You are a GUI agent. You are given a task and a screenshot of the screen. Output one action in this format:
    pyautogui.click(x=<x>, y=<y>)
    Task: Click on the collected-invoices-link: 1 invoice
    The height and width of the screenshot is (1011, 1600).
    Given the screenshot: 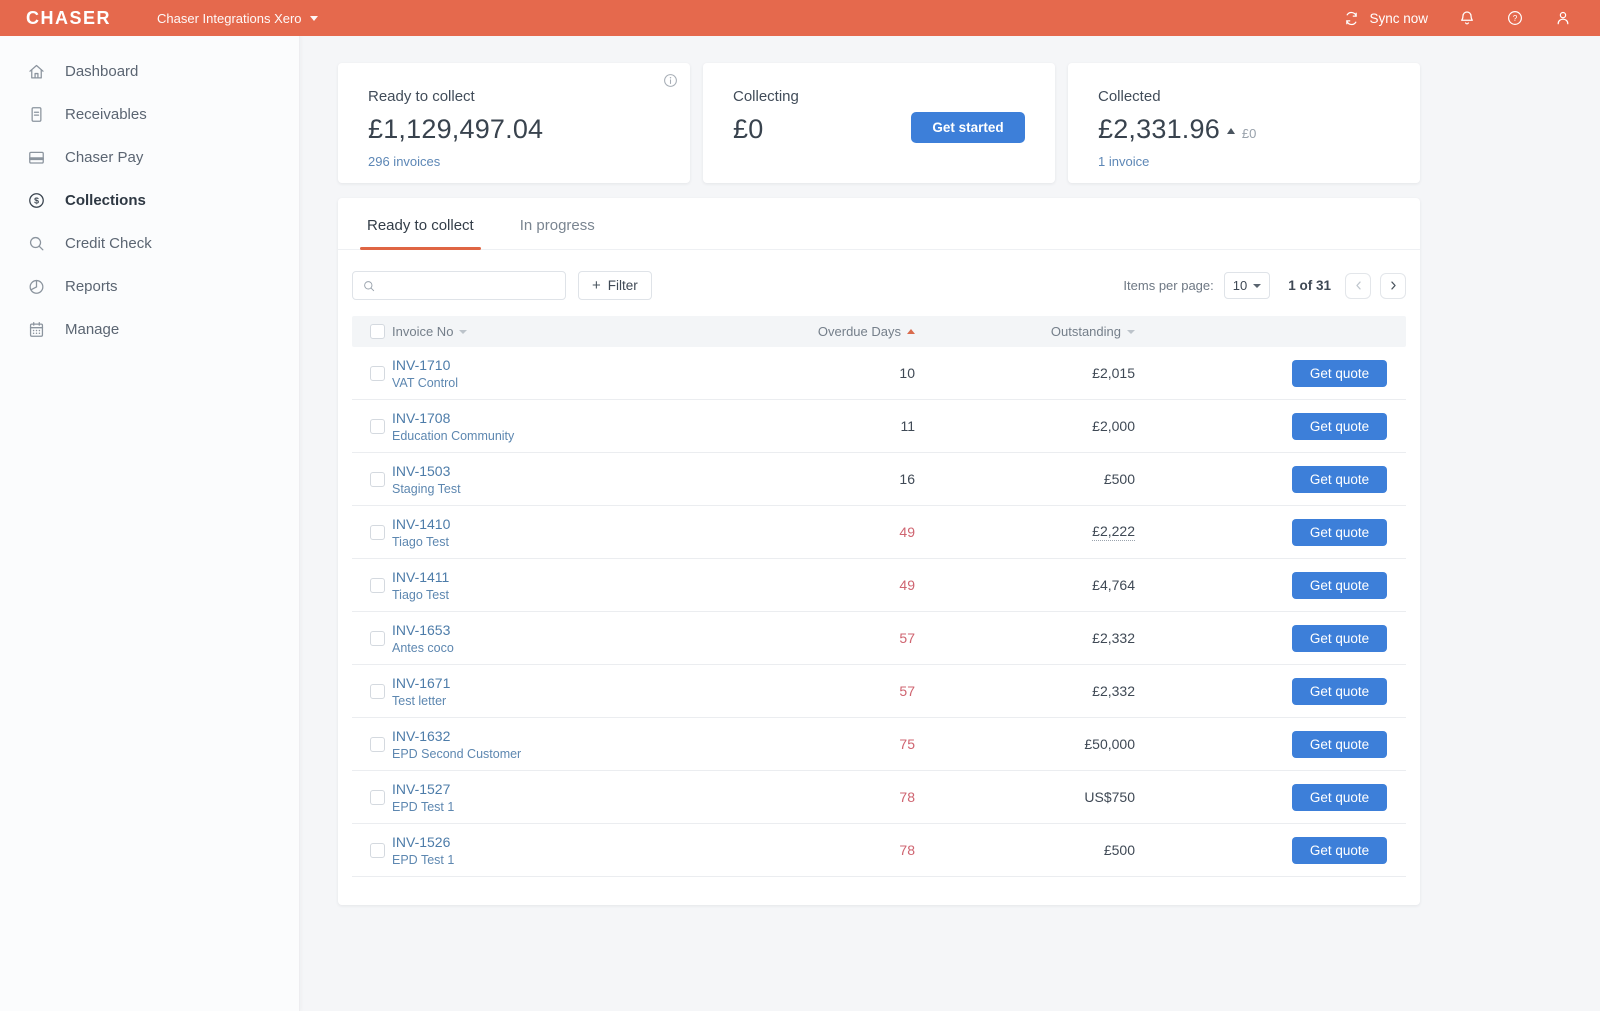 What is the action you would take?
    pyautogui.click(x=1124, y=161)
    